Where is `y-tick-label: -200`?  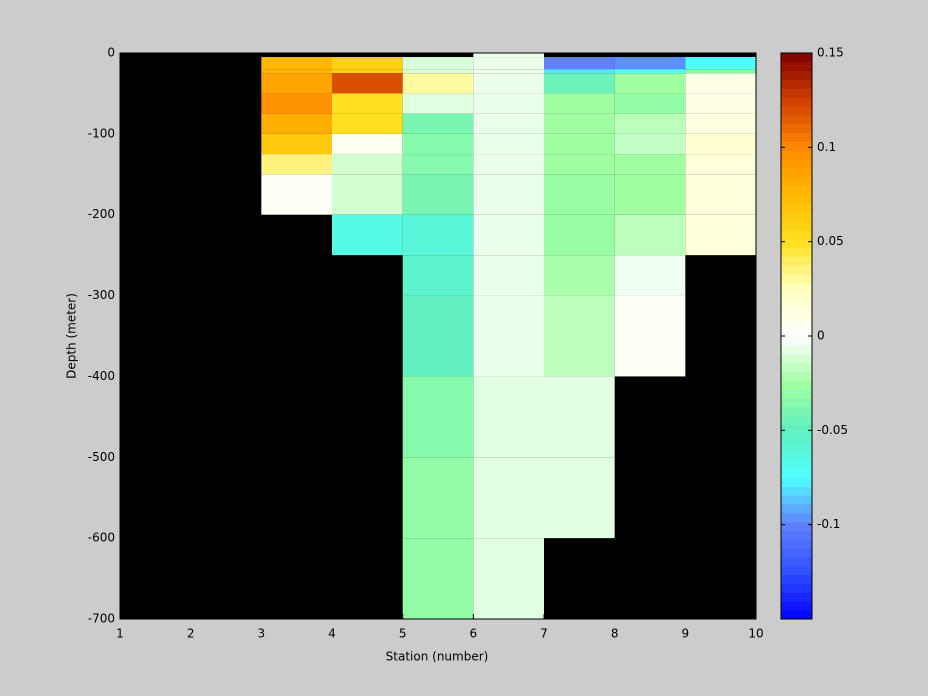
y-tick-label: -200 is located at coordinates (101, 214).